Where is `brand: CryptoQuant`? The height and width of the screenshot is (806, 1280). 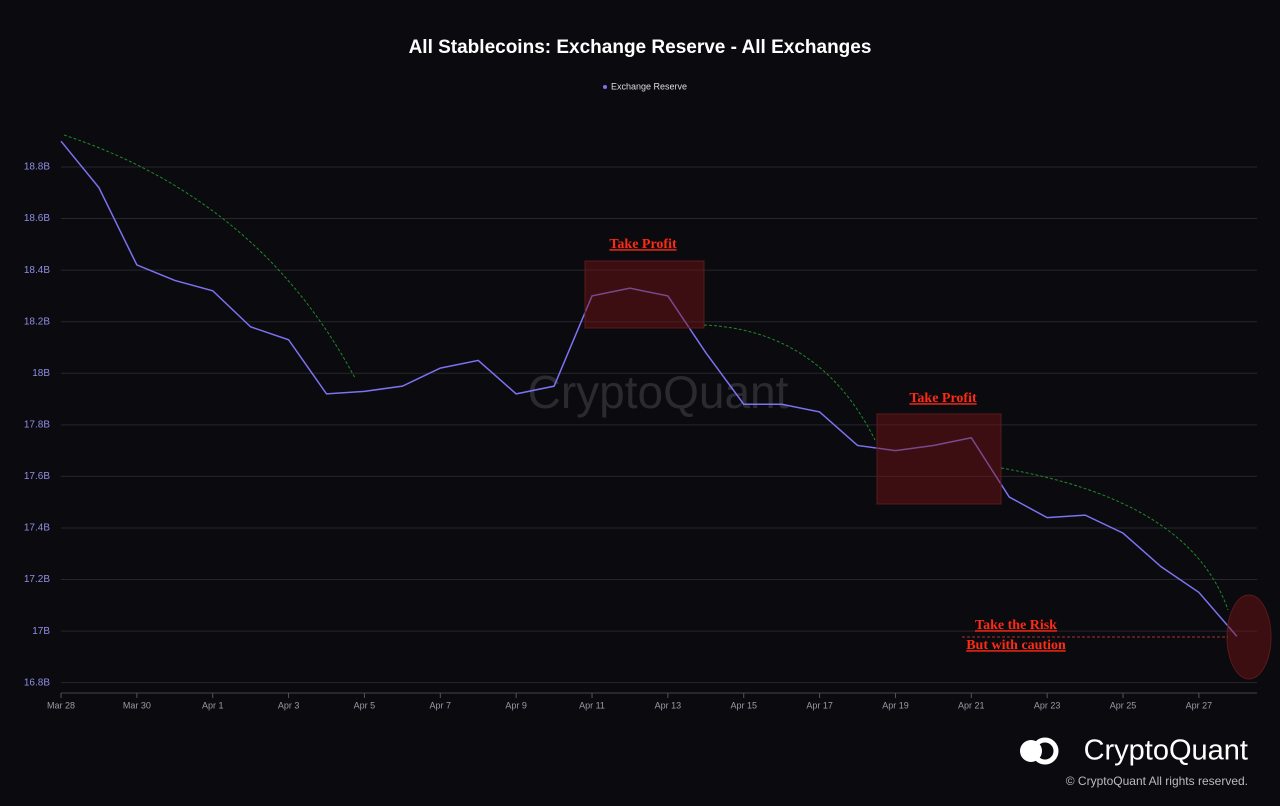 brand: CryptoQuant is located at coordinates (1166, 751).